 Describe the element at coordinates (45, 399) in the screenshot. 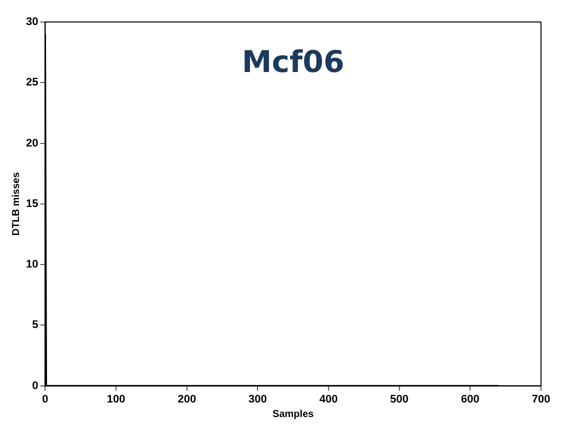

I see `x-tick-label: 0` at that location.